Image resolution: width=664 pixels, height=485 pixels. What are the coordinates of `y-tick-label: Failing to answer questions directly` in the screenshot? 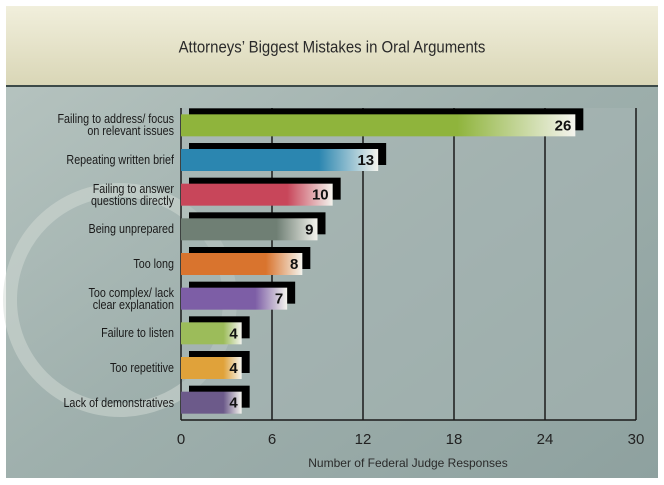 It's located at (132, 194).